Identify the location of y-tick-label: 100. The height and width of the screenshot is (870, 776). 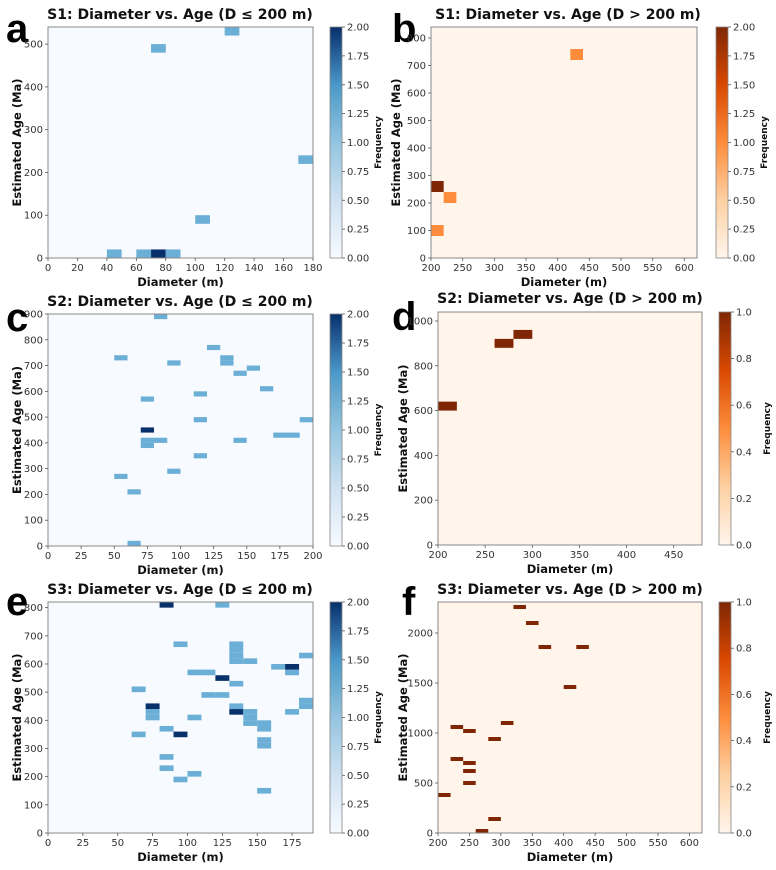
(33, 216).